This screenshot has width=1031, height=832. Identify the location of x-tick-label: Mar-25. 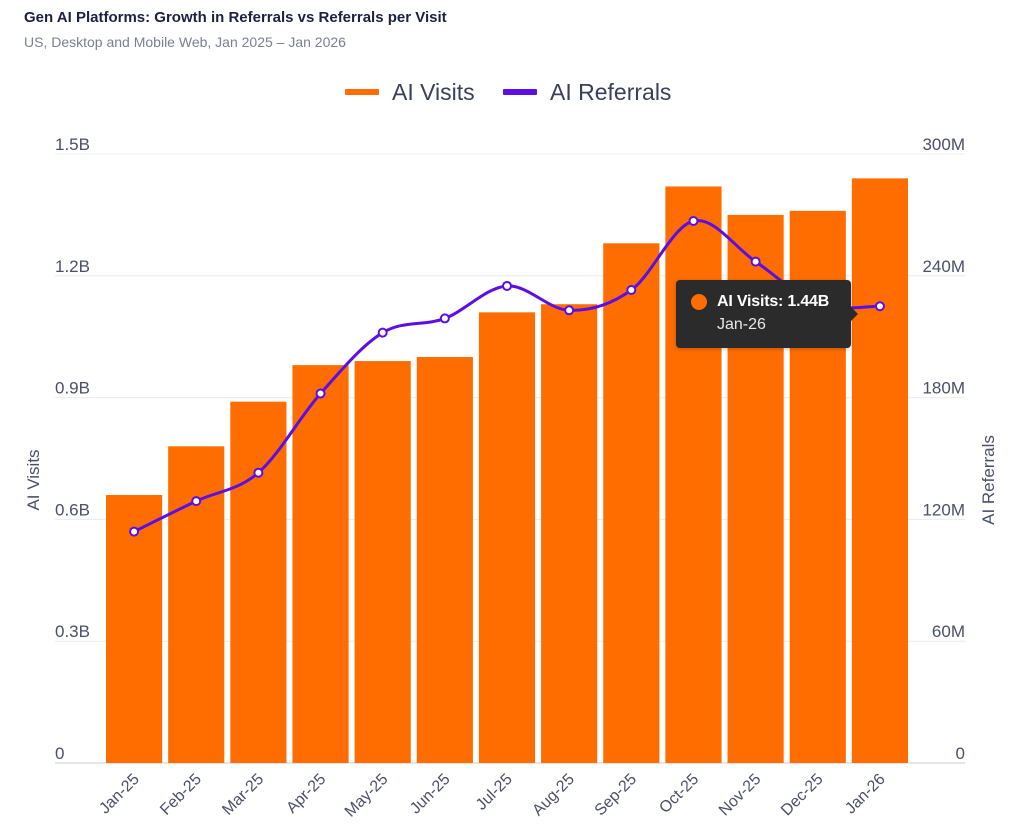
(243, 795).